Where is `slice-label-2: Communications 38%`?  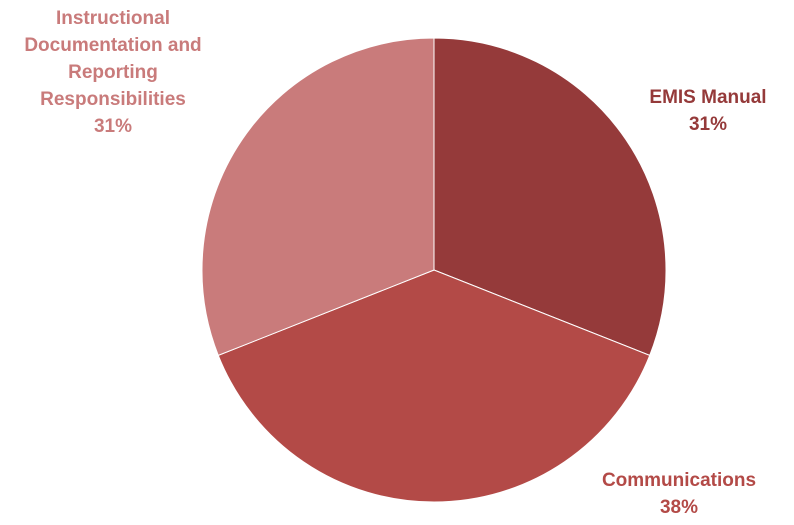 slice-label-2: Communications 38% is located at coordinates (679, 494).